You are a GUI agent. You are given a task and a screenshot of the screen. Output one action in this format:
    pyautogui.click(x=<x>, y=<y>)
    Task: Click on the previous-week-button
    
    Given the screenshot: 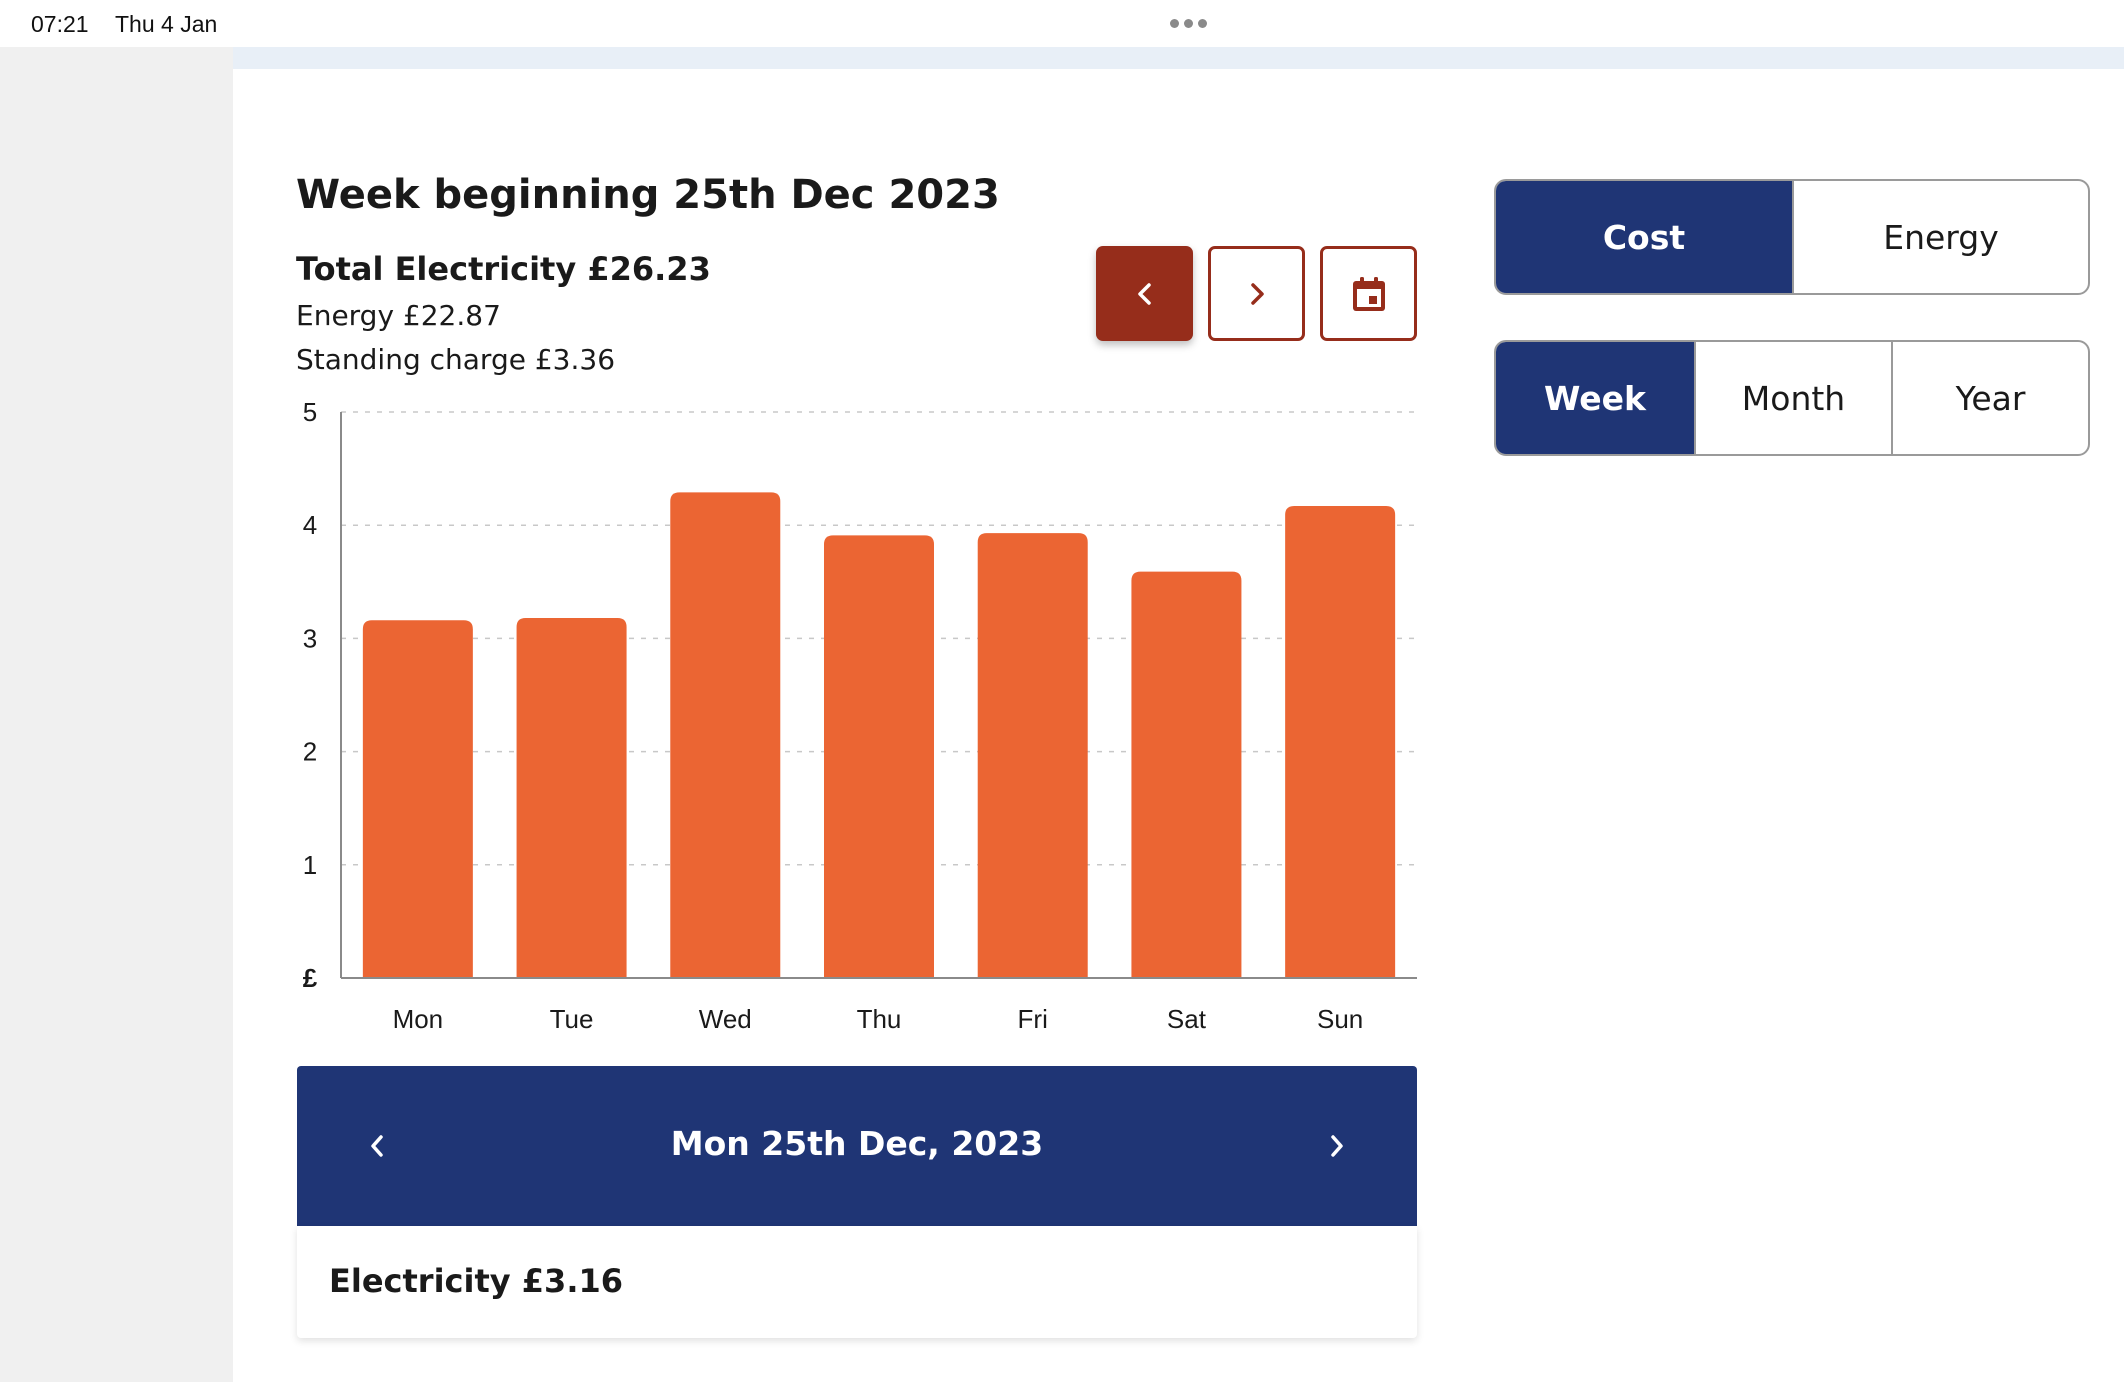 What is the action you would take?
    pyautogui.click(x=1144, y=293)
    